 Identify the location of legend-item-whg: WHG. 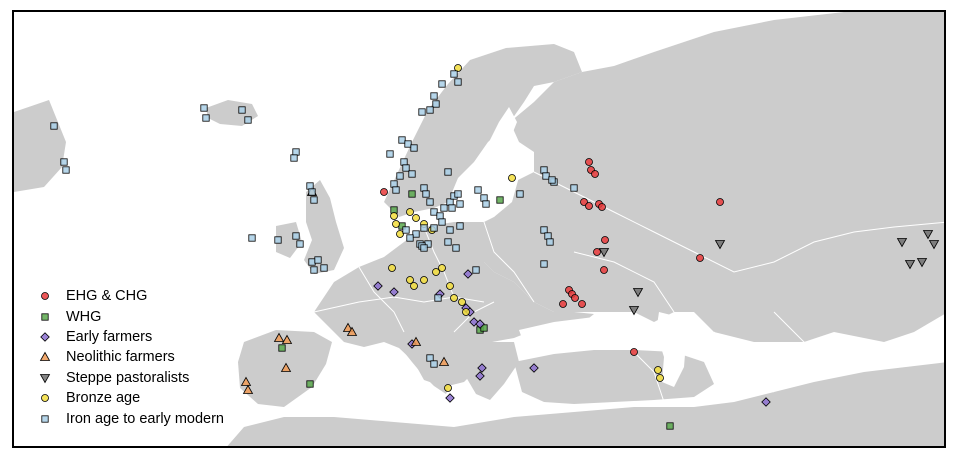
(156, 316).